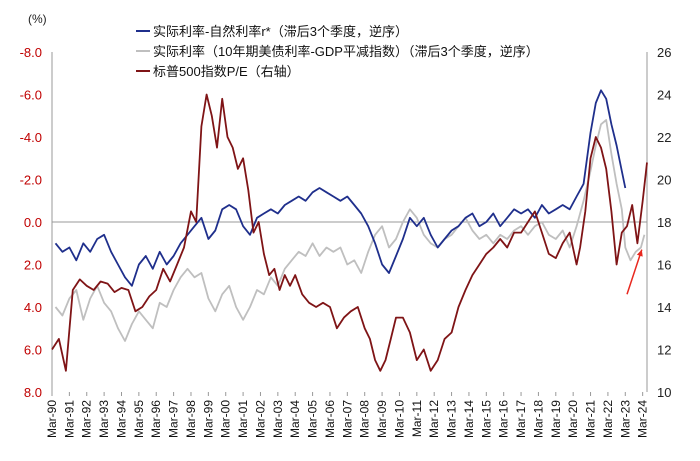 Image resolution: width=700 pixels, height=461 pixels. Describe the element at coordinates (280, 31) in the screenshot. I see `legend-label-0: 实际利率-自然利率r*（滞后3个季度，逆序）` at that location.